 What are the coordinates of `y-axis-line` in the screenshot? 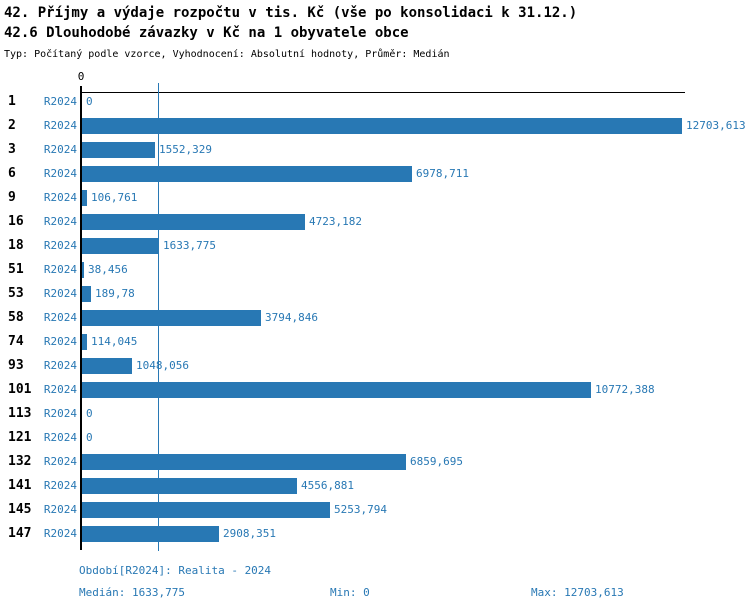 It's located at (81, 318).